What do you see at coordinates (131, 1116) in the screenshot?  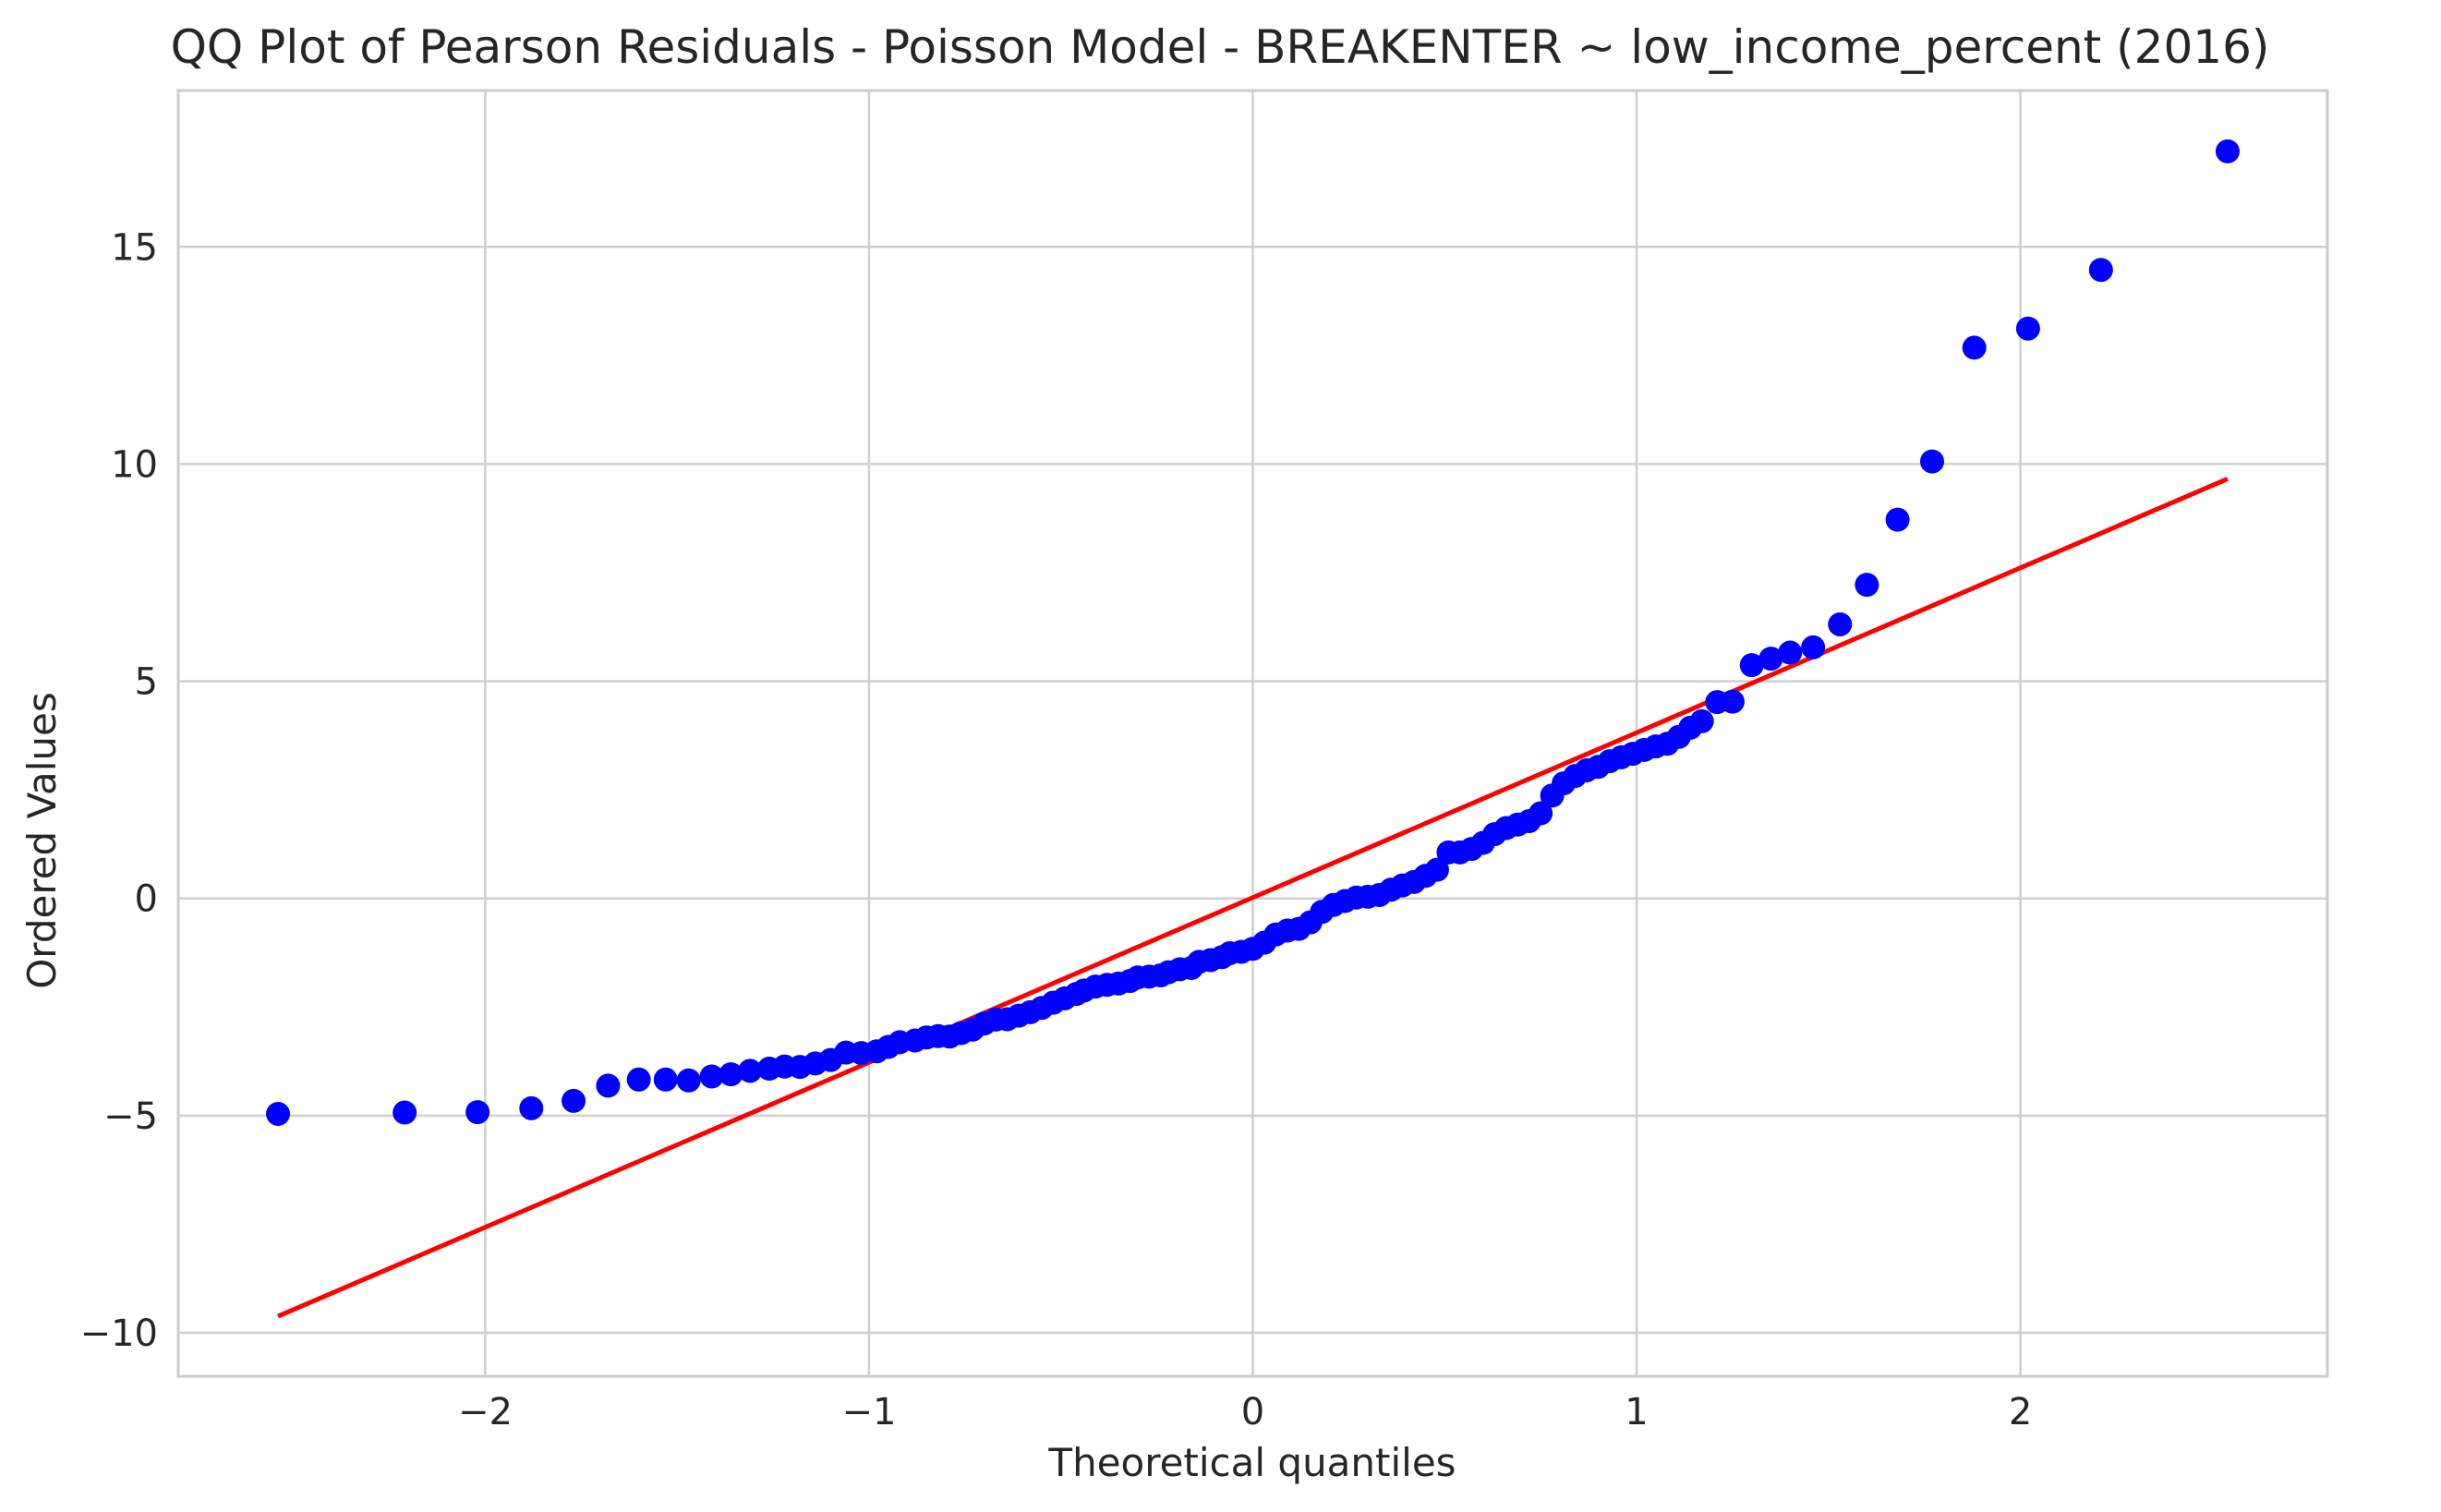 I see `y-tick-label: −5` at bounding box center [131, 1116].